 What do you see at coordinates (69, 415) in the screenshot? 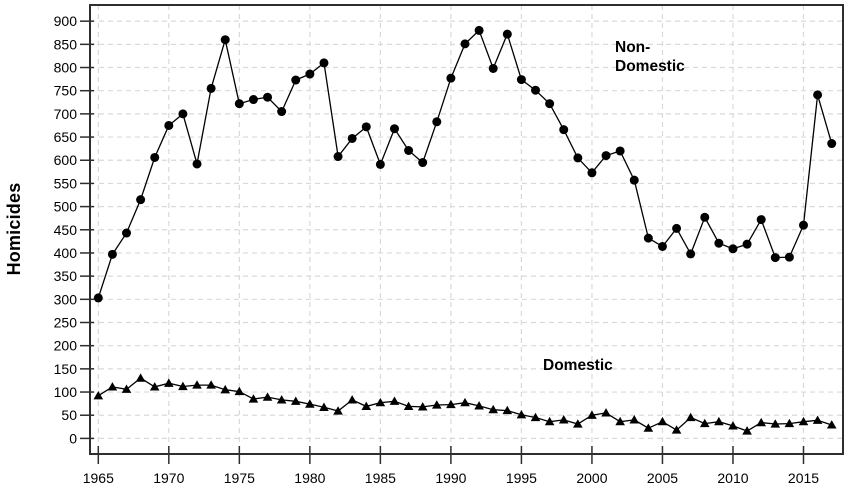
I see `y-tick-label: 50` at bounding box center [69, 415].